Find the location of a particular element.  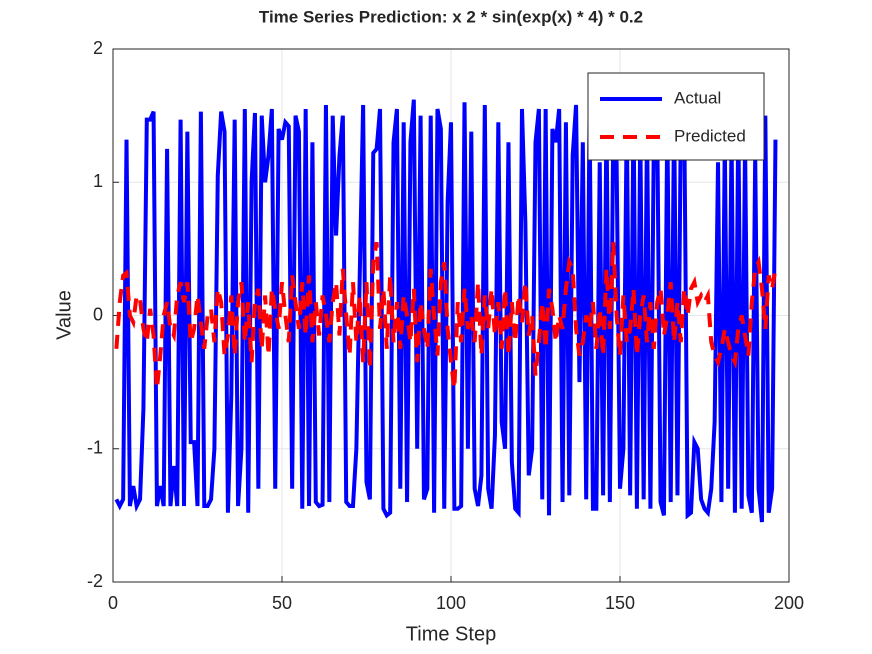

x-tick-label: 150 is located at coordinates (620, 603).